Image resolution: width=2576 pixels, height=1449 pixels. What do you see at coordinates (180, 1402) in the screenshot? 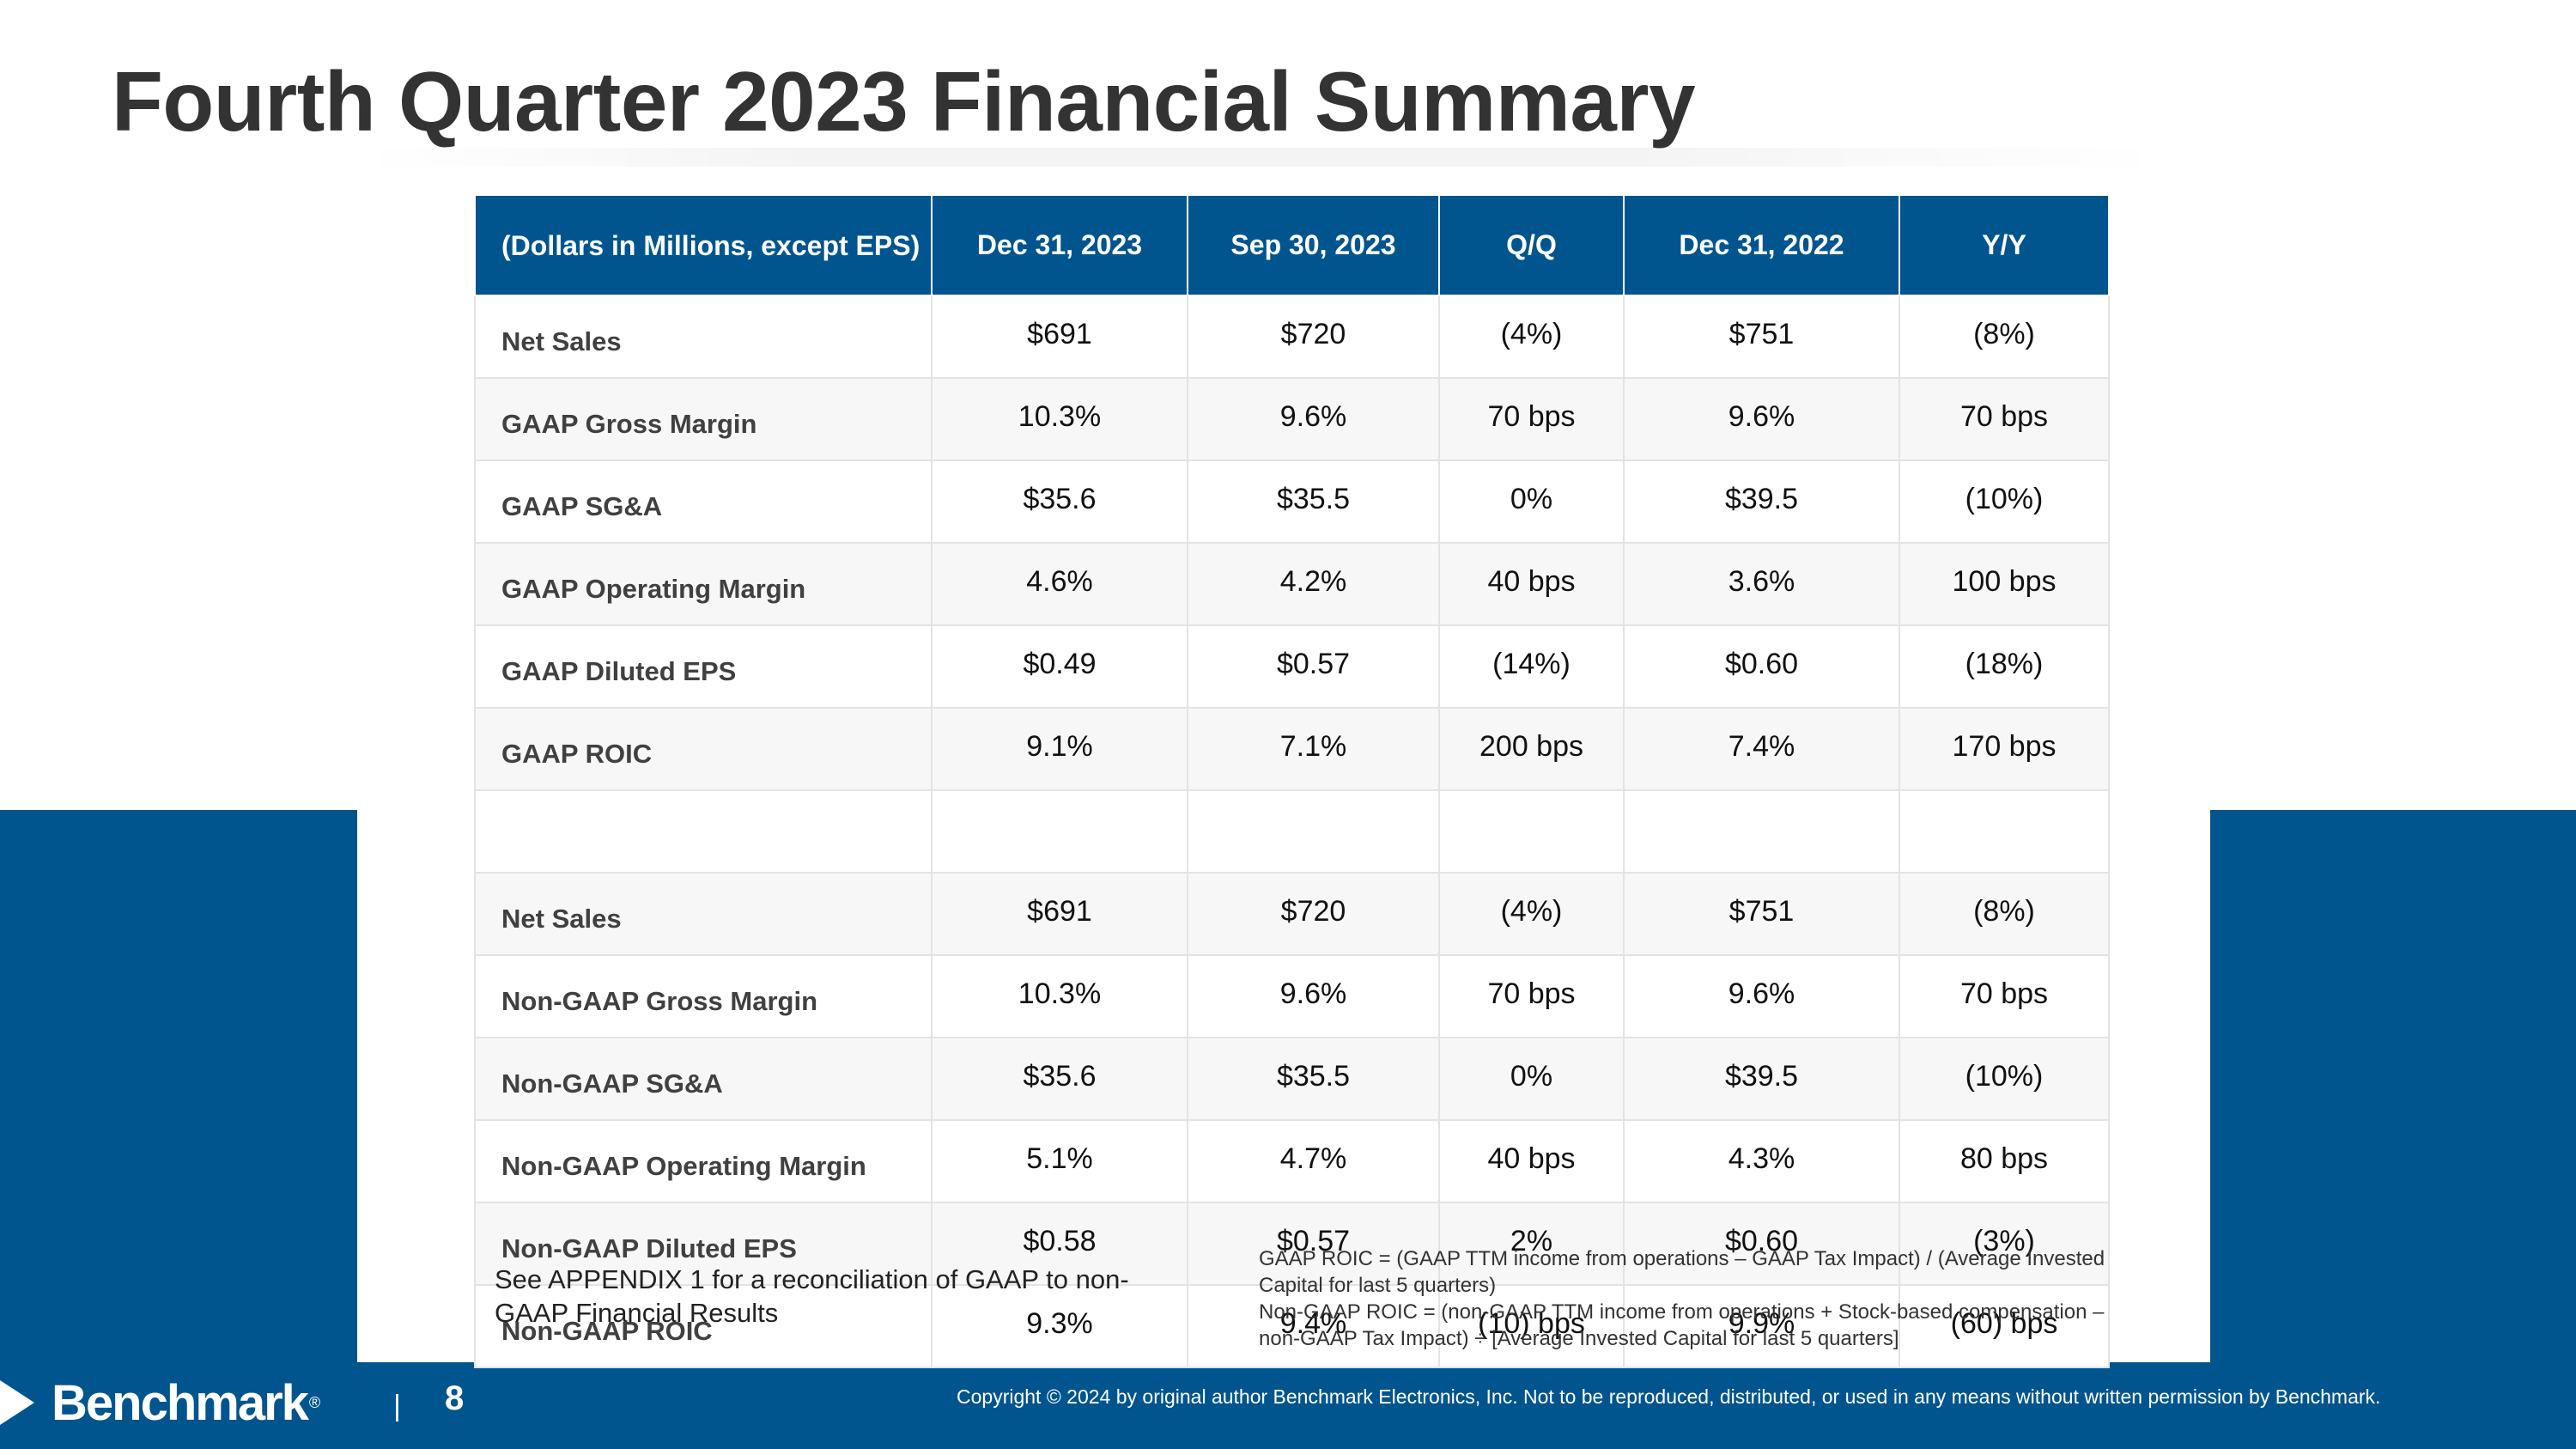
I see `logo-wordmark: Benchmark` at bounding box center [180, 1402].